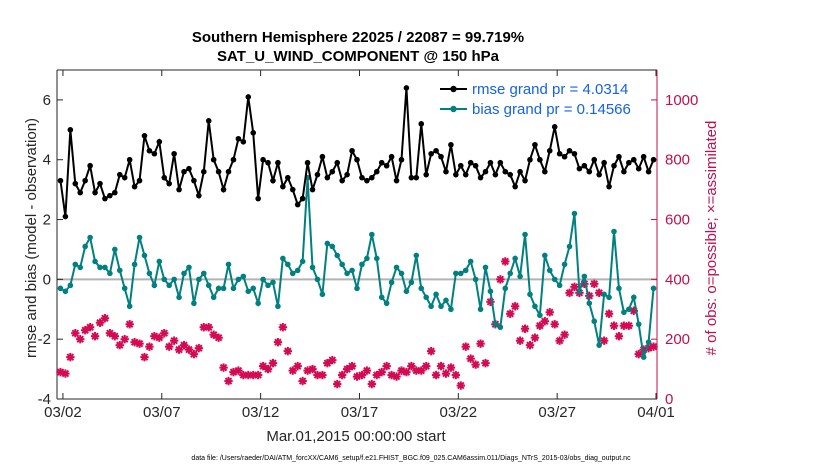 This screenshot has width=830, height=470. I want to click on legend-rmse-marker, so click(453, 89).